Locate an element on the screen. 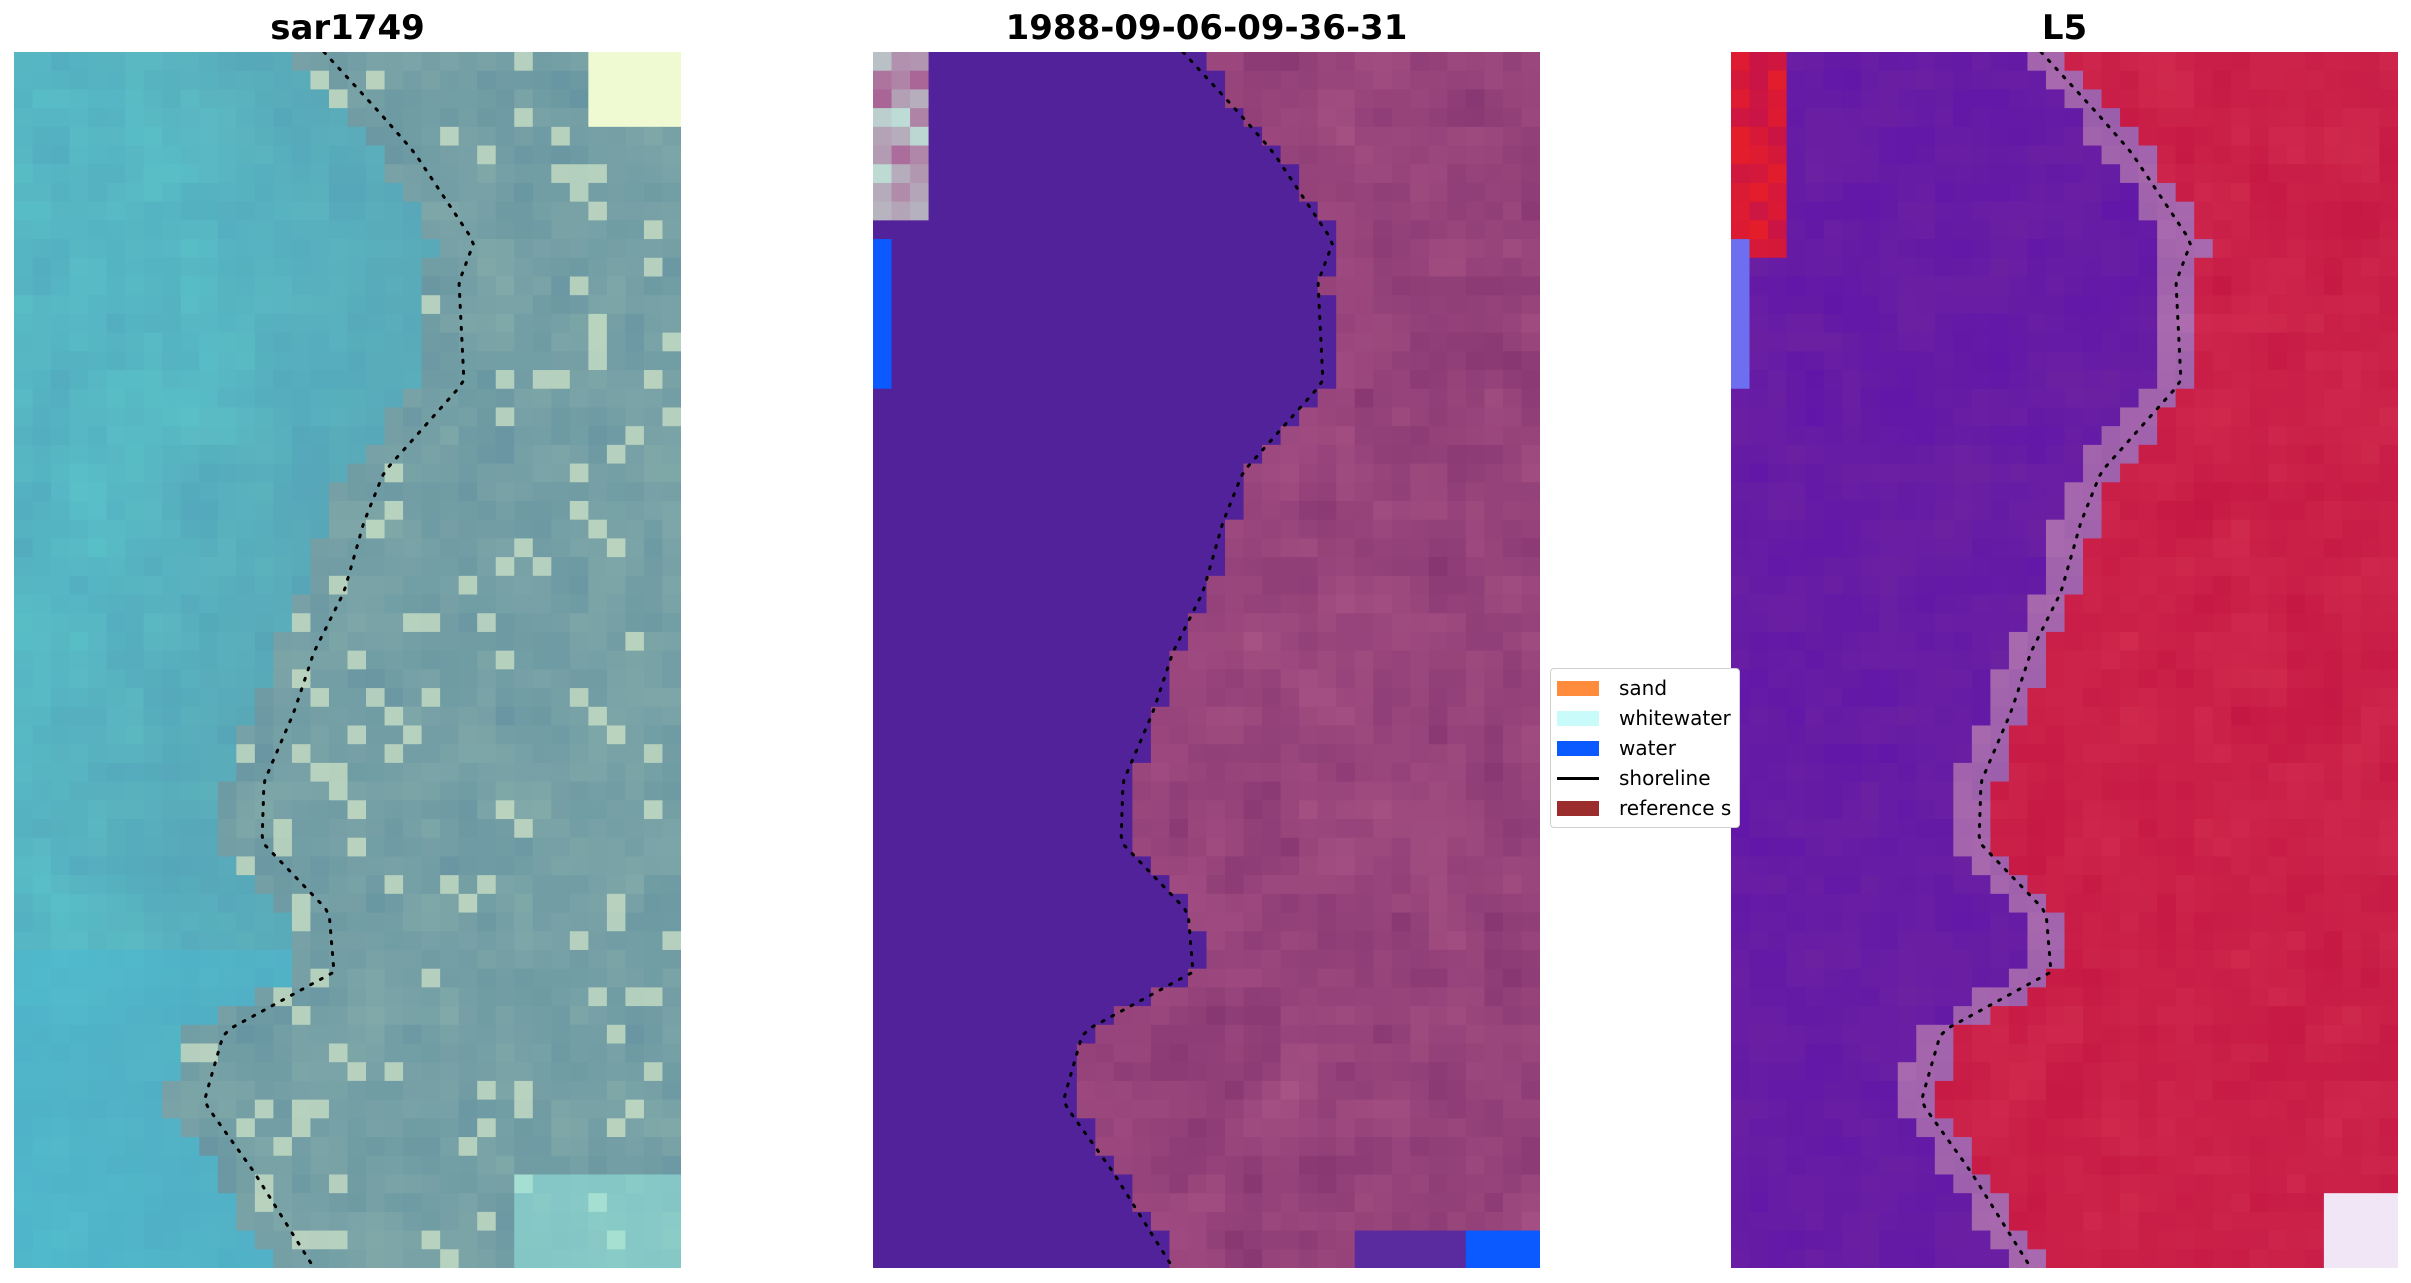 This screenshot has height=1283, width=2411. legend-label-sand: sand is located at coordinates (1643, 688).